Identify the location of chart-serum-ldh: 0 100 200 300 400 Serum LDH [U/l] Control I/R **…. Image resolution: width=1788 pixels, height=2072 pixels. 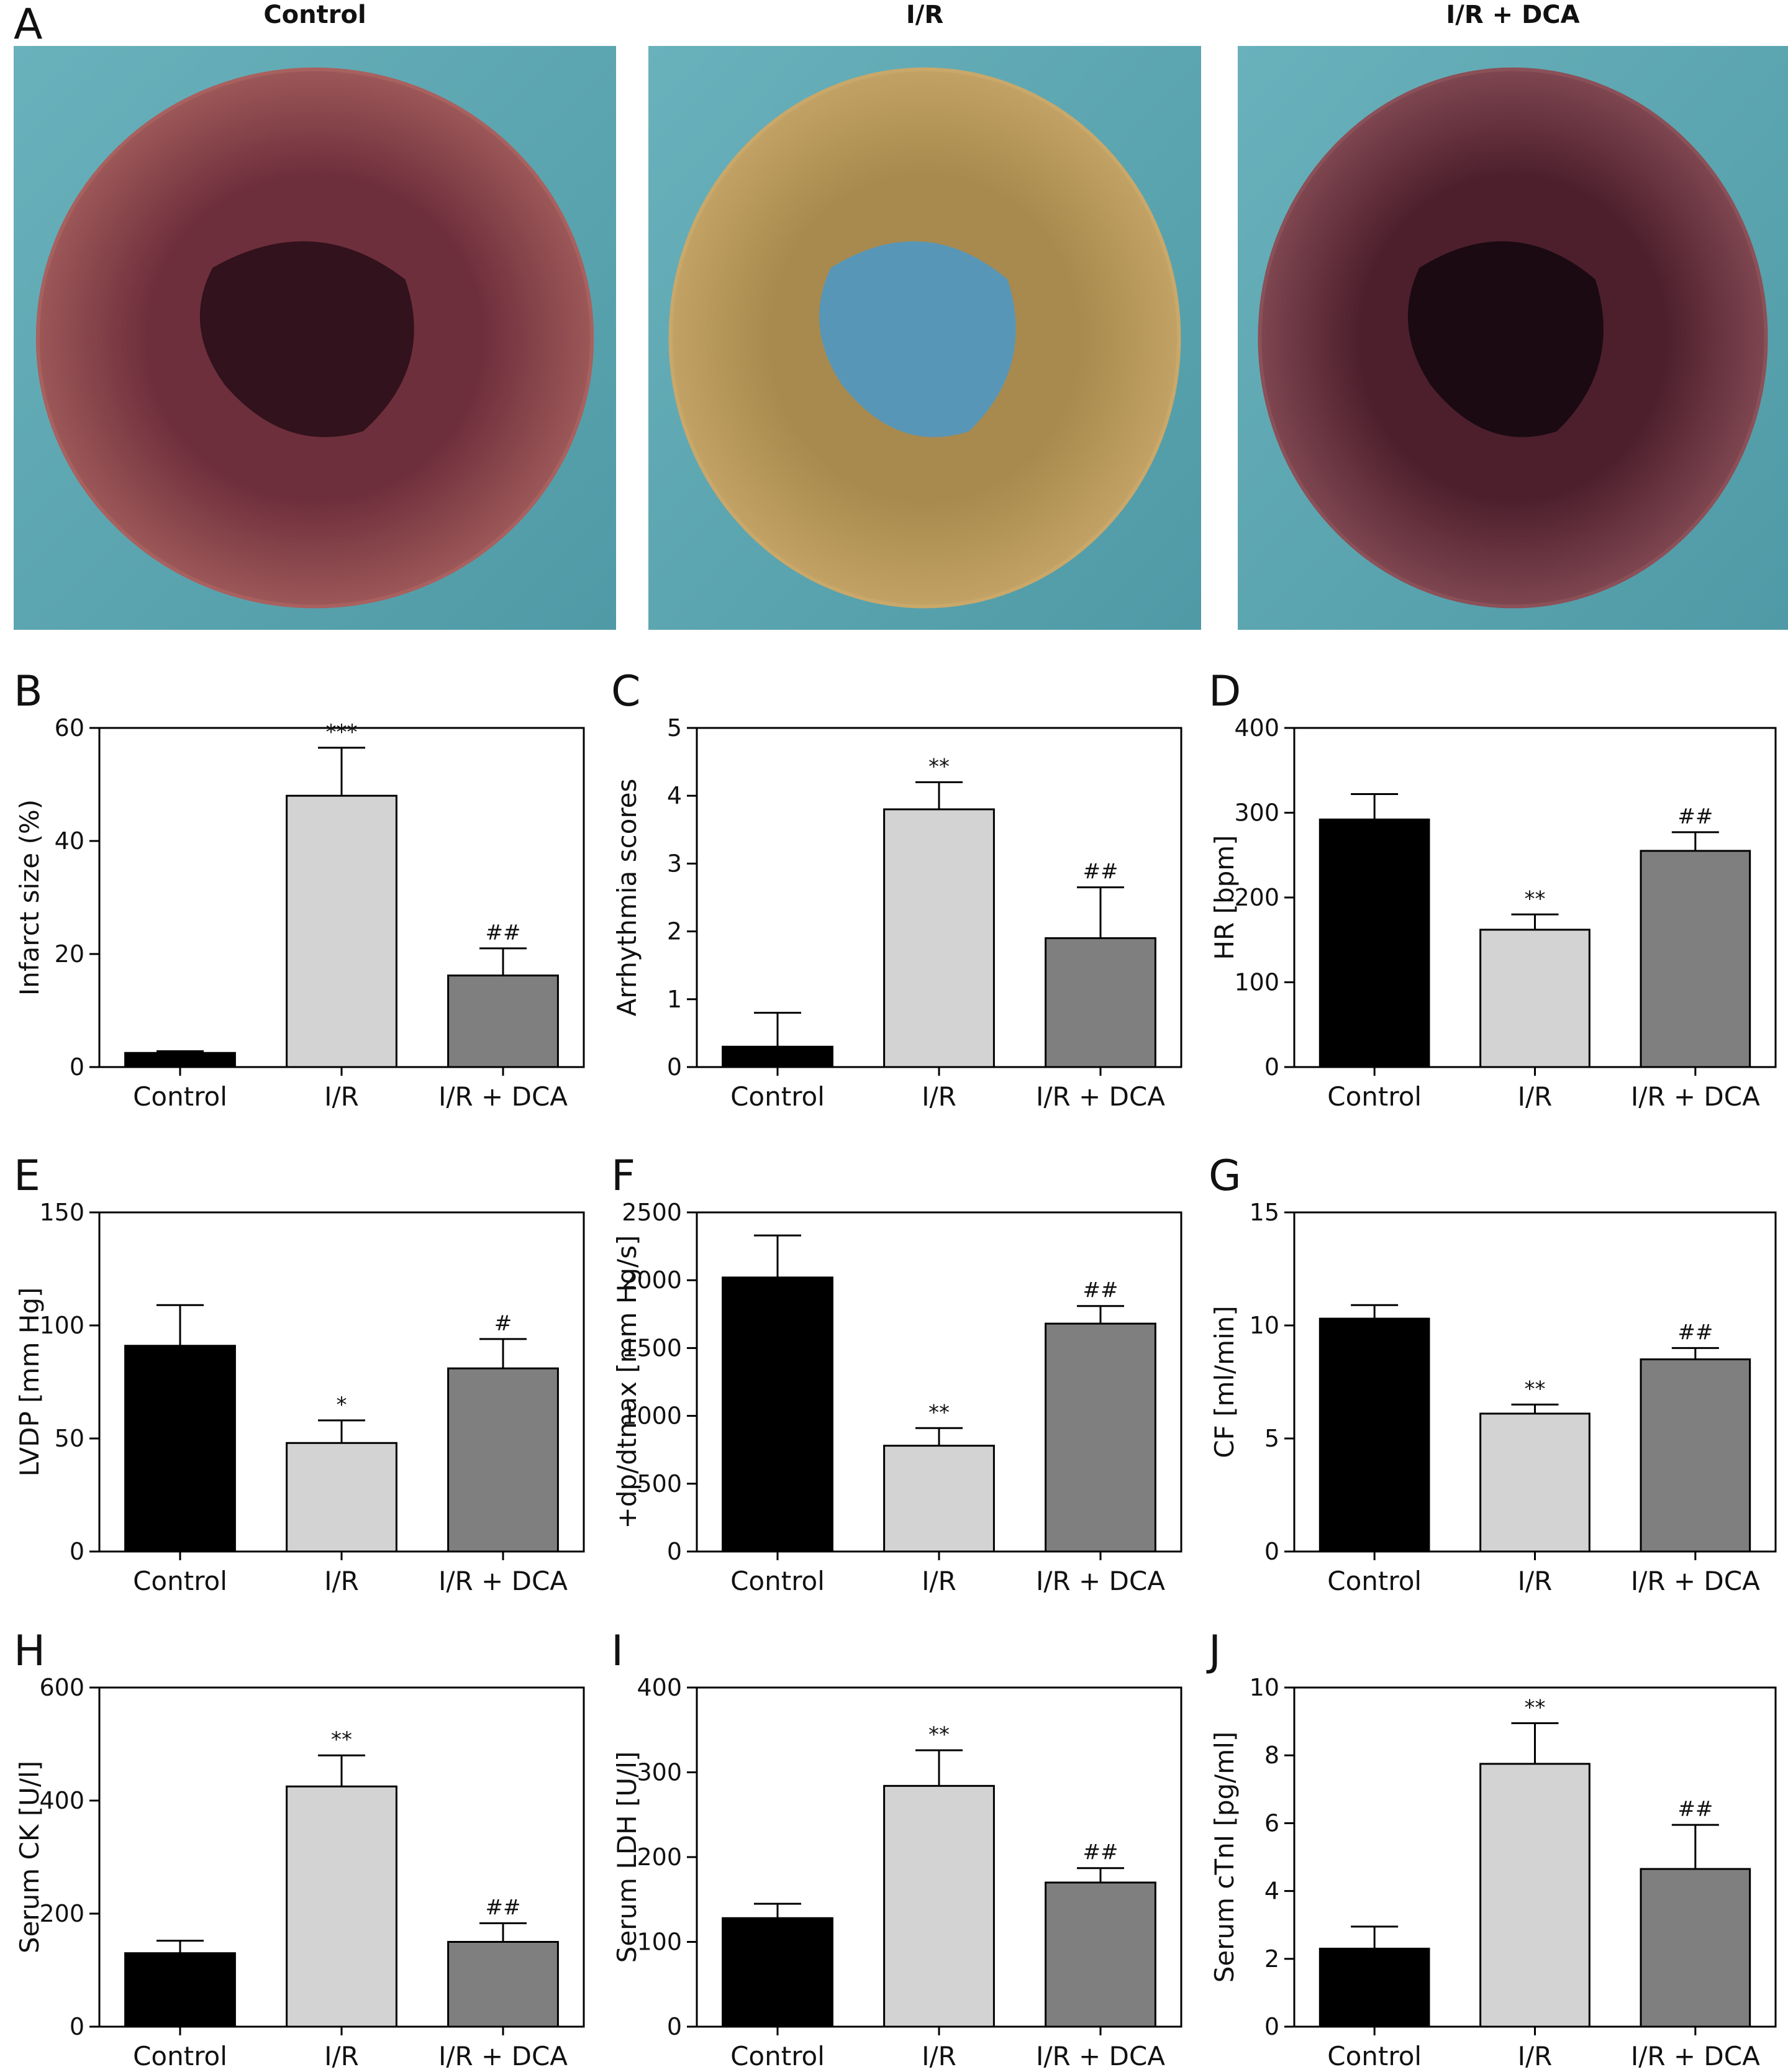
(895, 1851).